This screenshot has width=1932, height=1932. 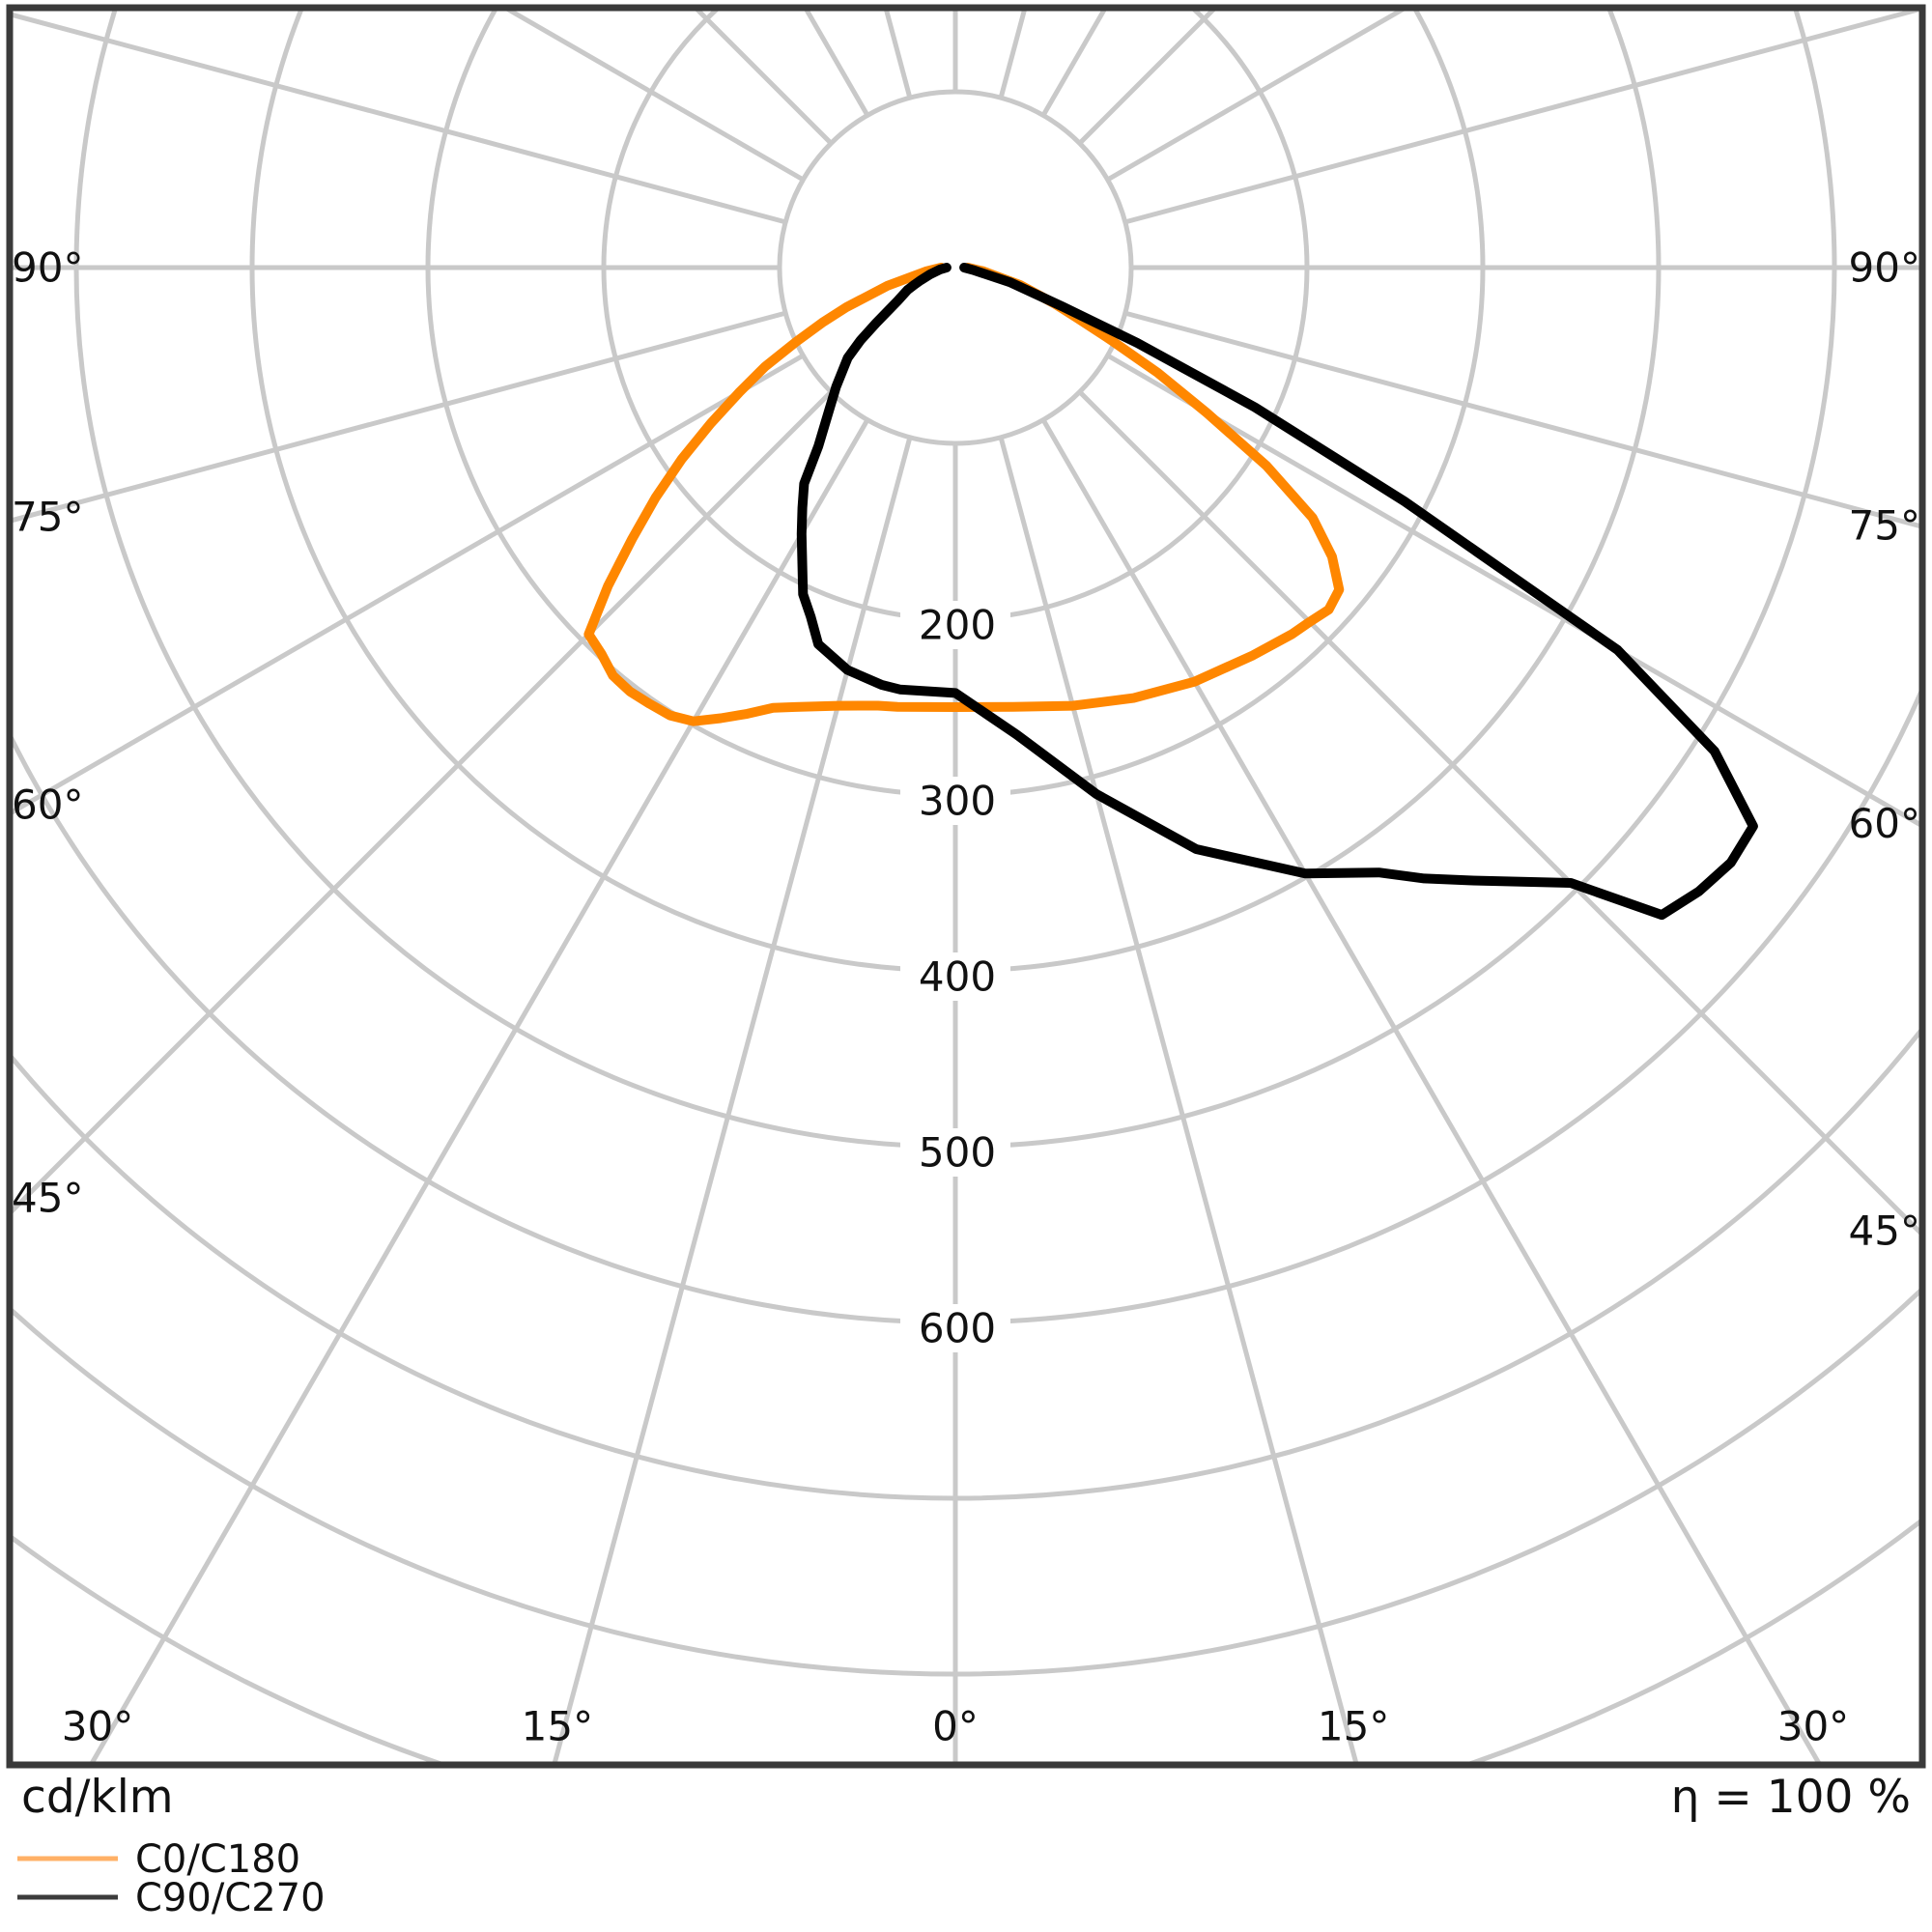 What do you see at coordinates (230, 1898) in the screenshot?
I see `legend-label-c90-c270: C90/C270` at bounding box center [230, 1898].